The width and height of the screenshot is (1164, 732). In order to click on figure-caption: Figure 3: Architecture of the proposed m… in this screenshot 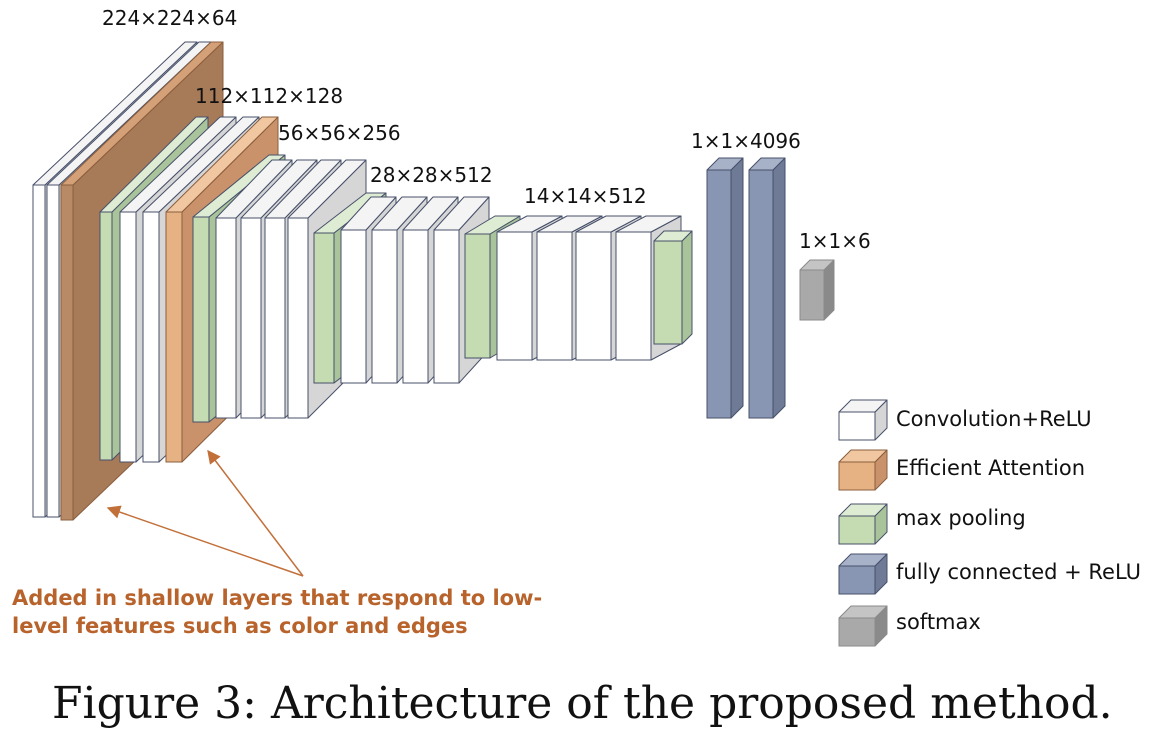, I will do `click(582, 703)`.